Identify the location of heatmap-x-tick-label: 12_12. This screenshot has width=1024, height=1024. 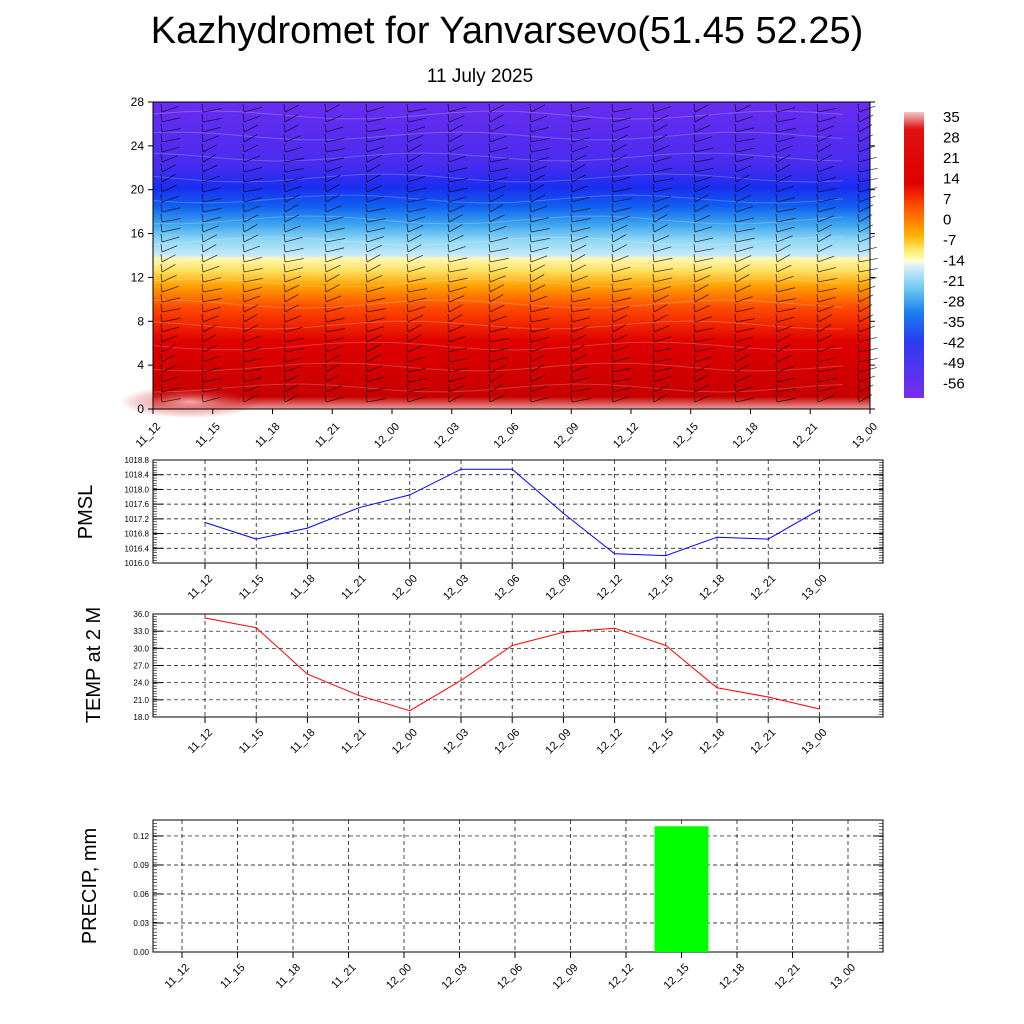
(626, 436).